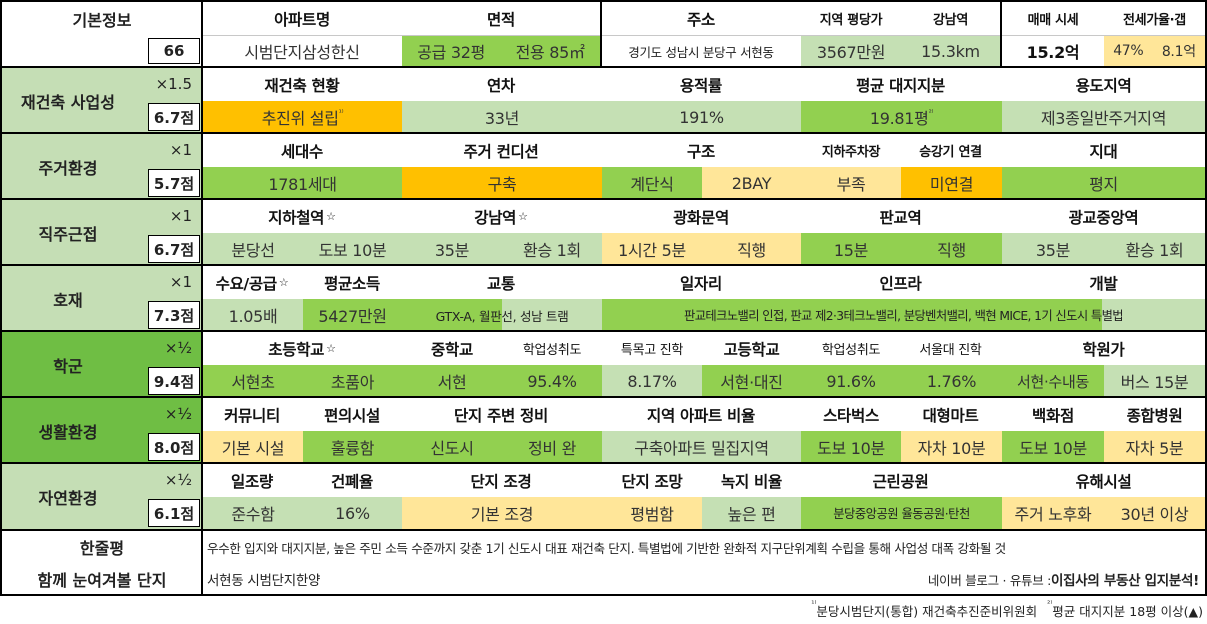 Image resolution: width=1207 pixels, height=624 pixels. Describe the element at coordinates (451, 52) in the screenshot. I see `value-area-supply: 공급 32평` at that location.